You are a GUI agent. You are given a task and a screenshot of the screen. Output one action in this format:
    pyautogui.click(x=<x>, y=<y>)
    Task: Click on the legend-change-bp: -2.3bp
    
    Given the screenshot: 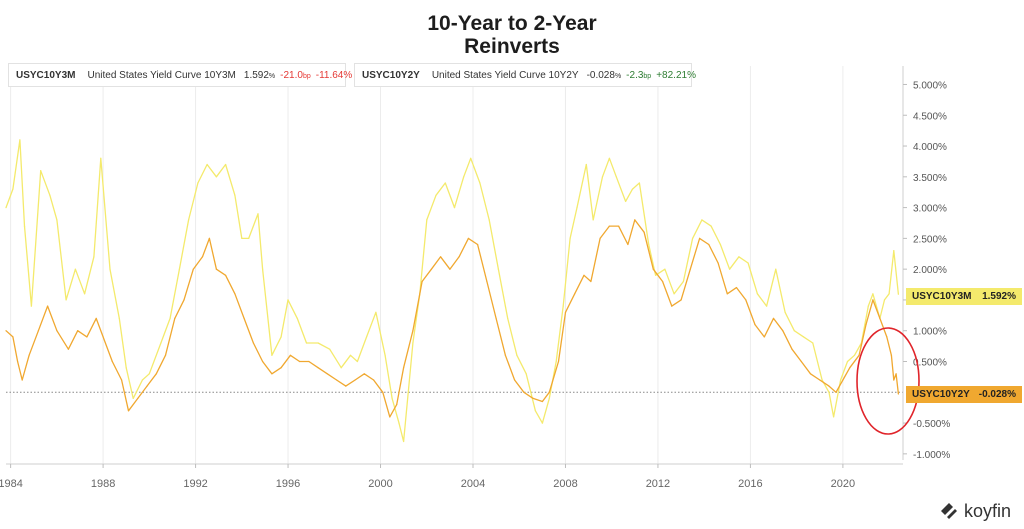 What is the action you would take?
    pyautogui.click(x=639, y=75)
    